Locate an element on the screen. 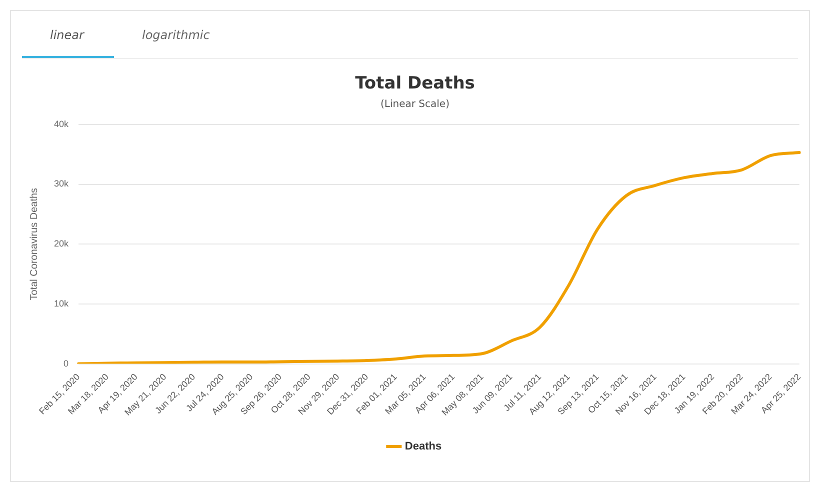 Image resolution: width=816 pixels, height=488 pixels. y-tick-label: 40k is located at coordinates (62, 123).